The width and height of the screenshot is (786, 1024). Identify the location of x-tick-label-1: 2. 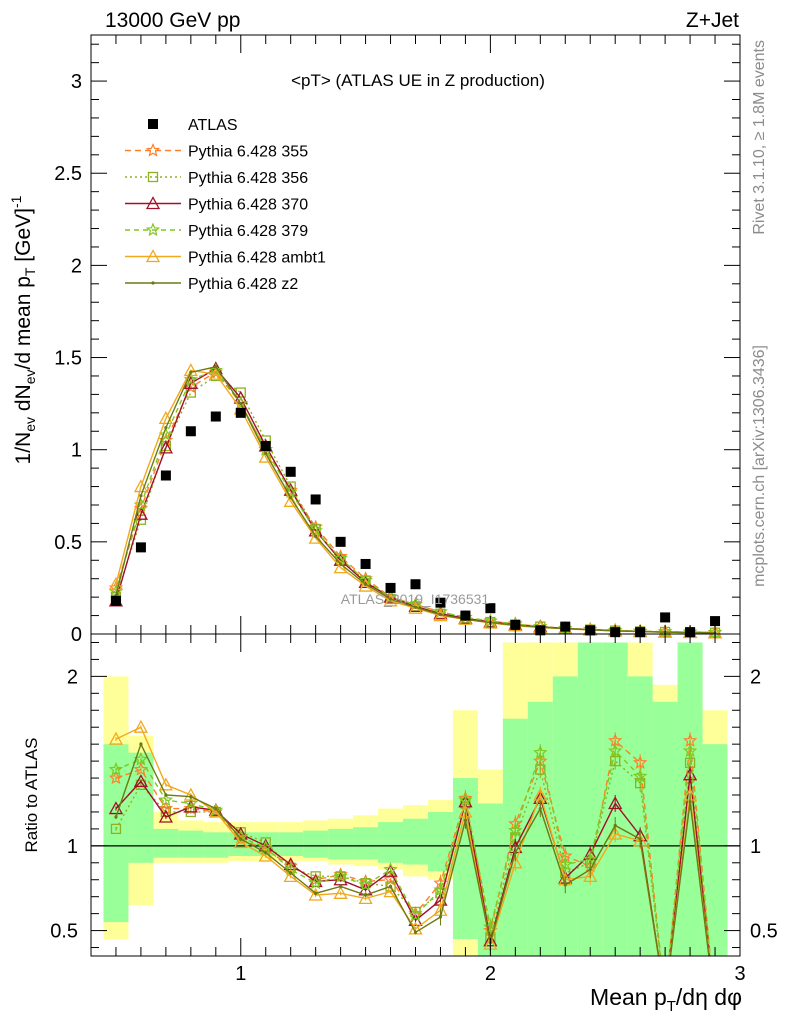
(490, 974).